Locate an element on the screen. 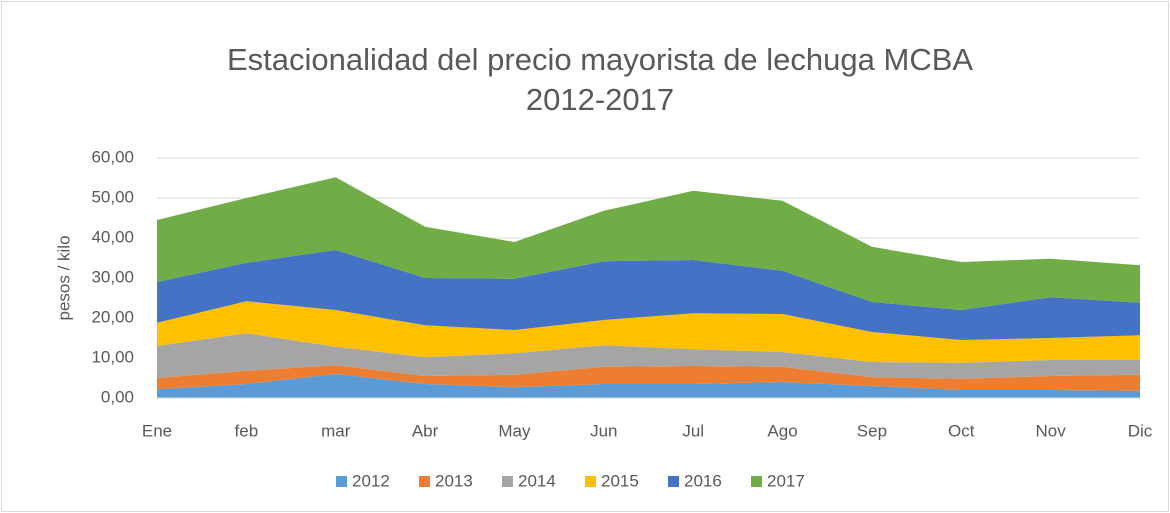 This screenshot has height=513, width=1170. y-tick-label: 50,00 is located at coordinates (112, 196).